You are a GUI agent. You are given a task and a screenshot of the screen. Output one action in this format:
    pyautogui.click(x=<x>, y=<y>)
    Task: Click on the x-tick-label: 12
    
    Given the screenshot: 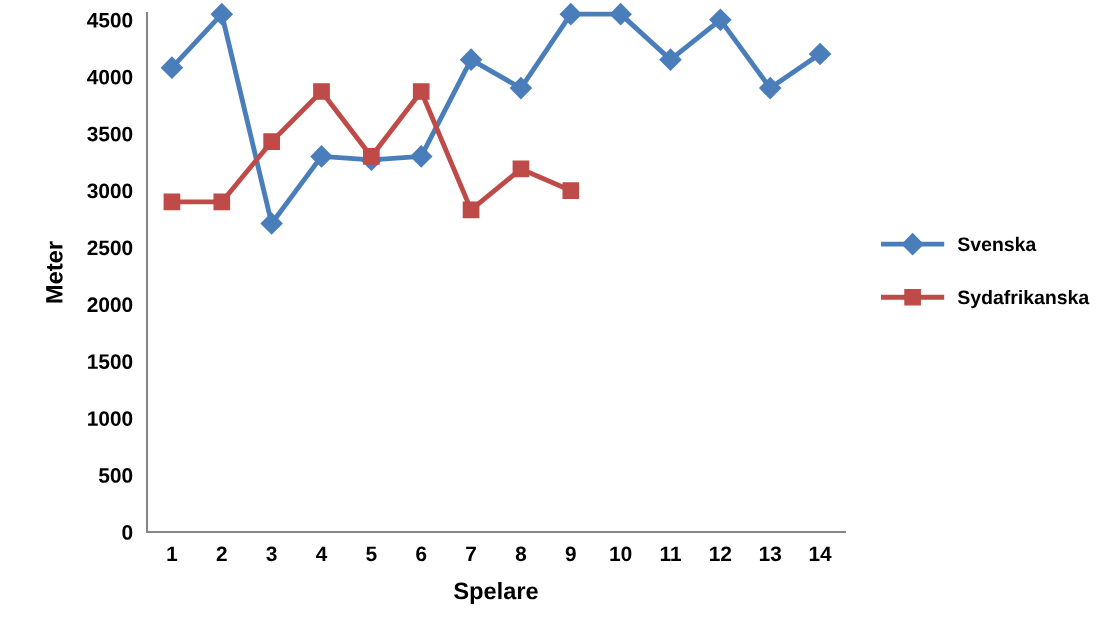 What is the action you would take?
    pyautogui.click(x=721, y=553)
    